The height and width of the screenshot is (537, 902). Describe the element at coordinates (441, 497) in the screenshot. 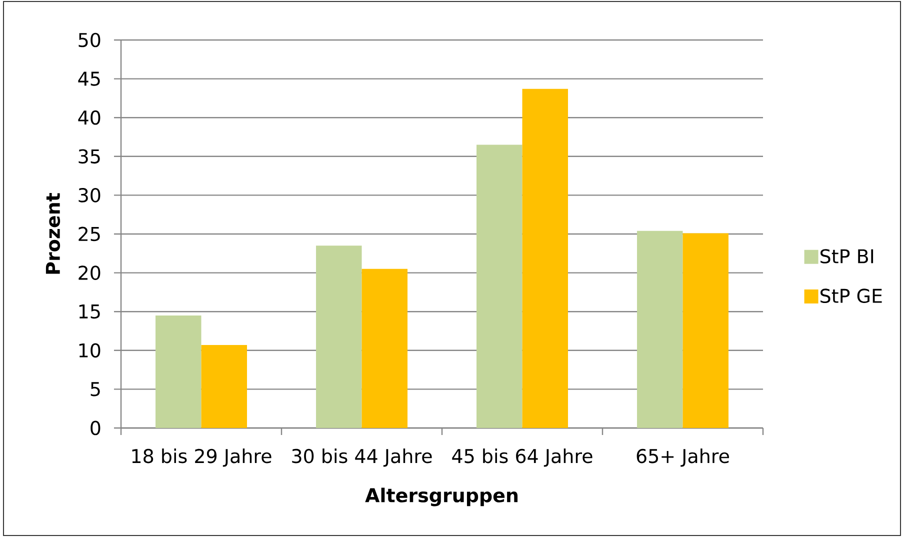

I see `x-axis-title: Altersgruppen` at that location.